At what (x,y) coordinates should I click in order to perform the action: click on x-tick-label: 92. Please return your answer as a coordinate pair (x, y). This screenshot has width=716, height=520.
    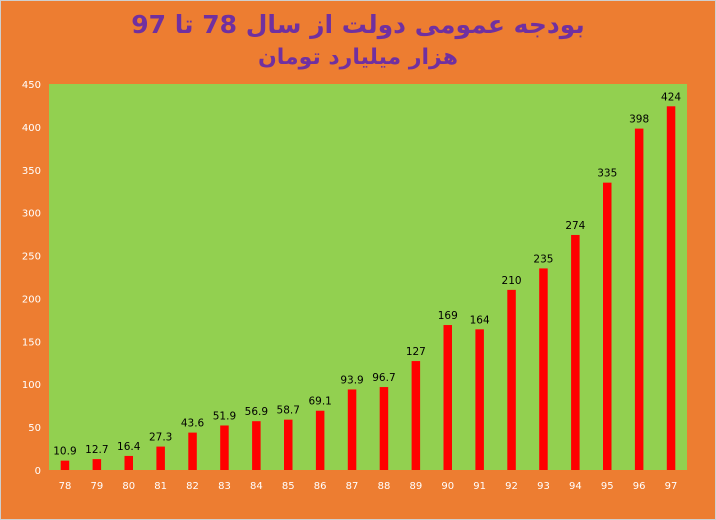
    Looking at the image, I should click on (511, 486).